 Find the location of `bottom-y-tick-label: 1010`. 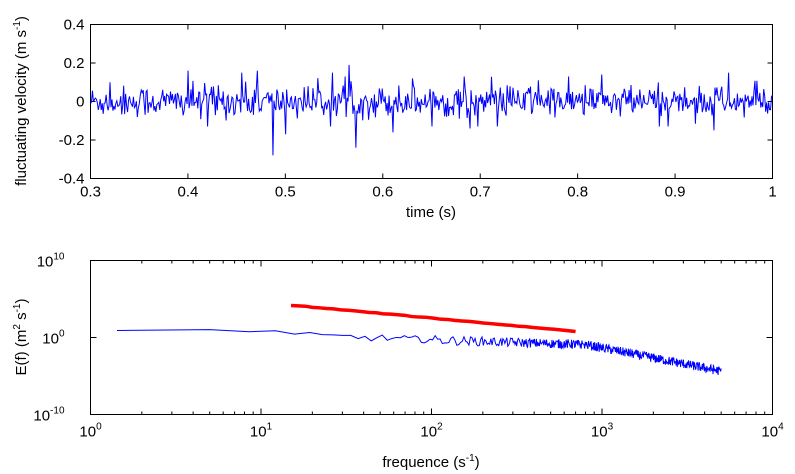

bottom-y-tick-label: 1010 is located at coordinates (51, 261).